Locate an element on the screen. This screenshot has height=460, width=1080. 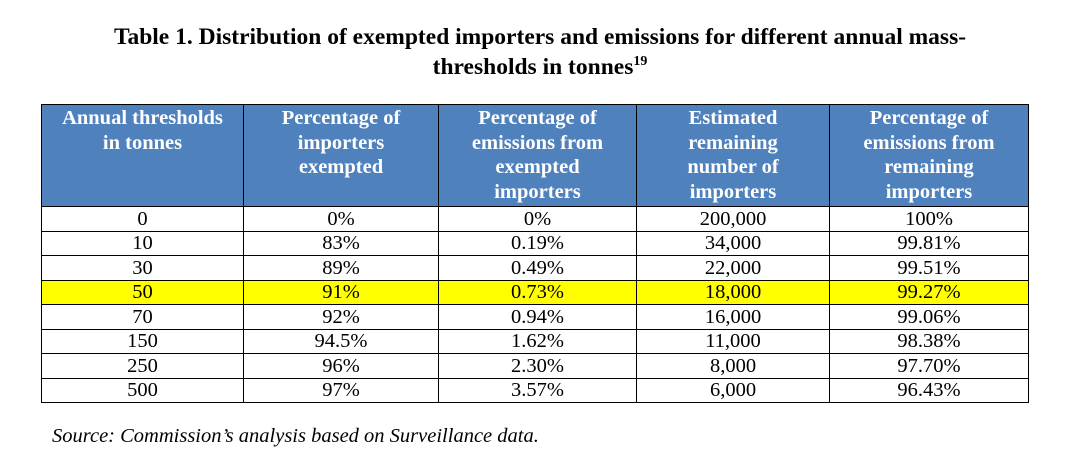
table-cell: 94.5% is located at coordinates (341, 341).